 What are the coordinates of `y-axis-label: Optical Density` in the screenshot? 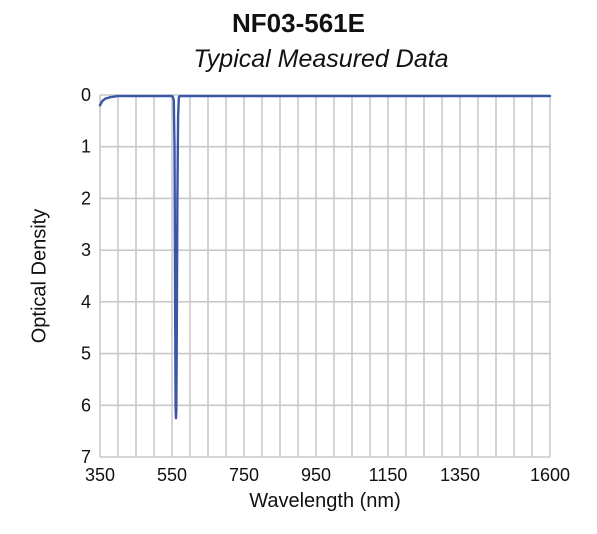 It's located at (39, 276).